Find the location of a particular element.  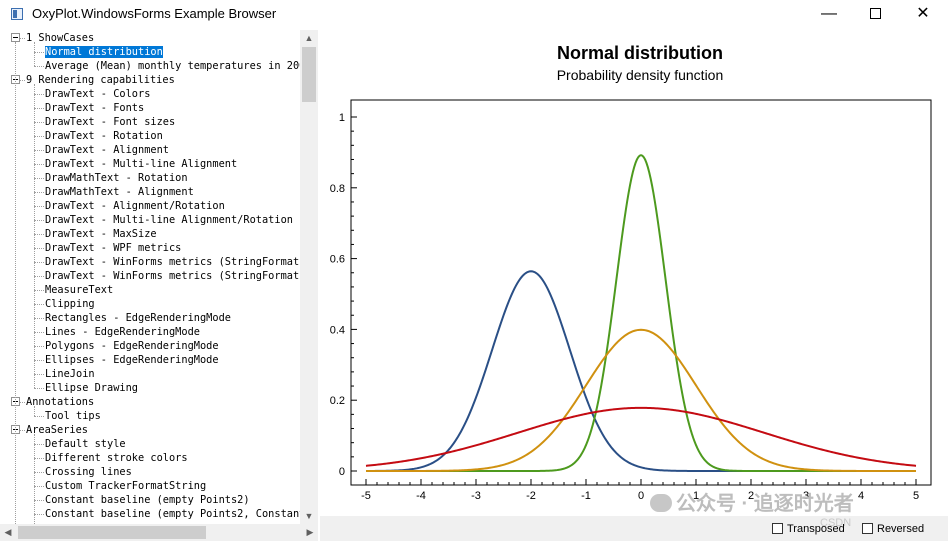

tree-item: DrawText - Multi-line Alignment is located at coordinates (141, 164).